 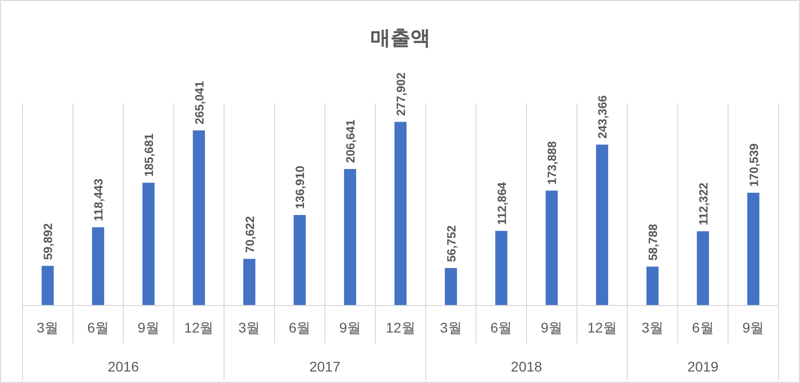 I want to click on data-label: 206,641, so click(x=351, y=141).